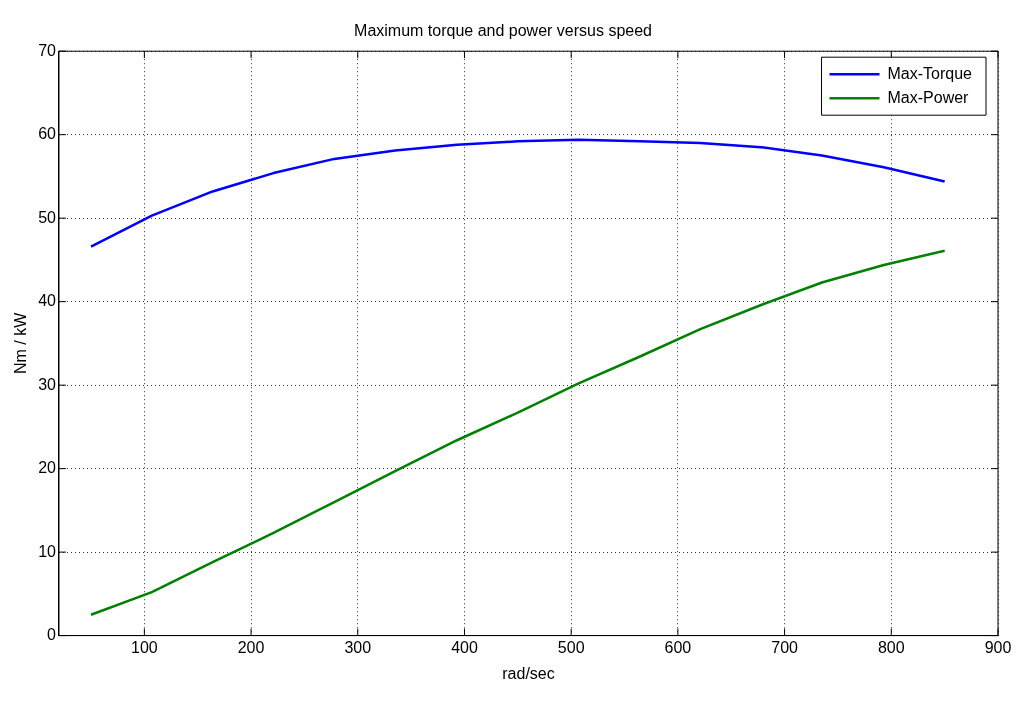 Image resolution: width=1034 pixels, height=702 pixels. What do you see at coordinates (571, 647) in the screenshot?
I see `x-tick-label: 500` at bounding box center [571, 647].